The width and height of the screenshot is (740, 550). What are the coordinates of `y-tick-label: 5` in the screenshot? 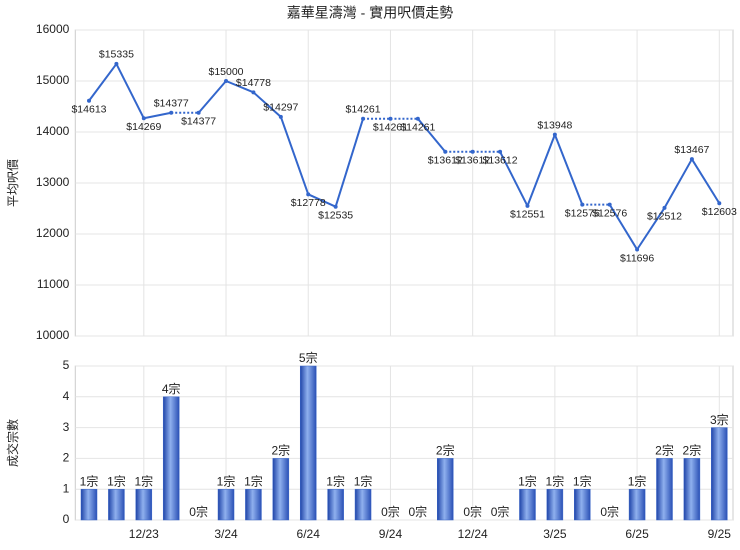 It's located at (66, 365).